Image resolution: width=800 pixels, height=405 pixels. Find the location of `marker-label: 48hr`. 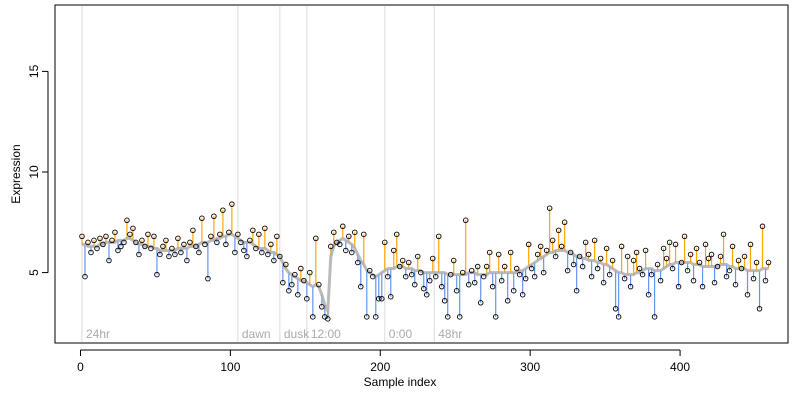

marker-label: 48hr is located at coordinates (450, 334).